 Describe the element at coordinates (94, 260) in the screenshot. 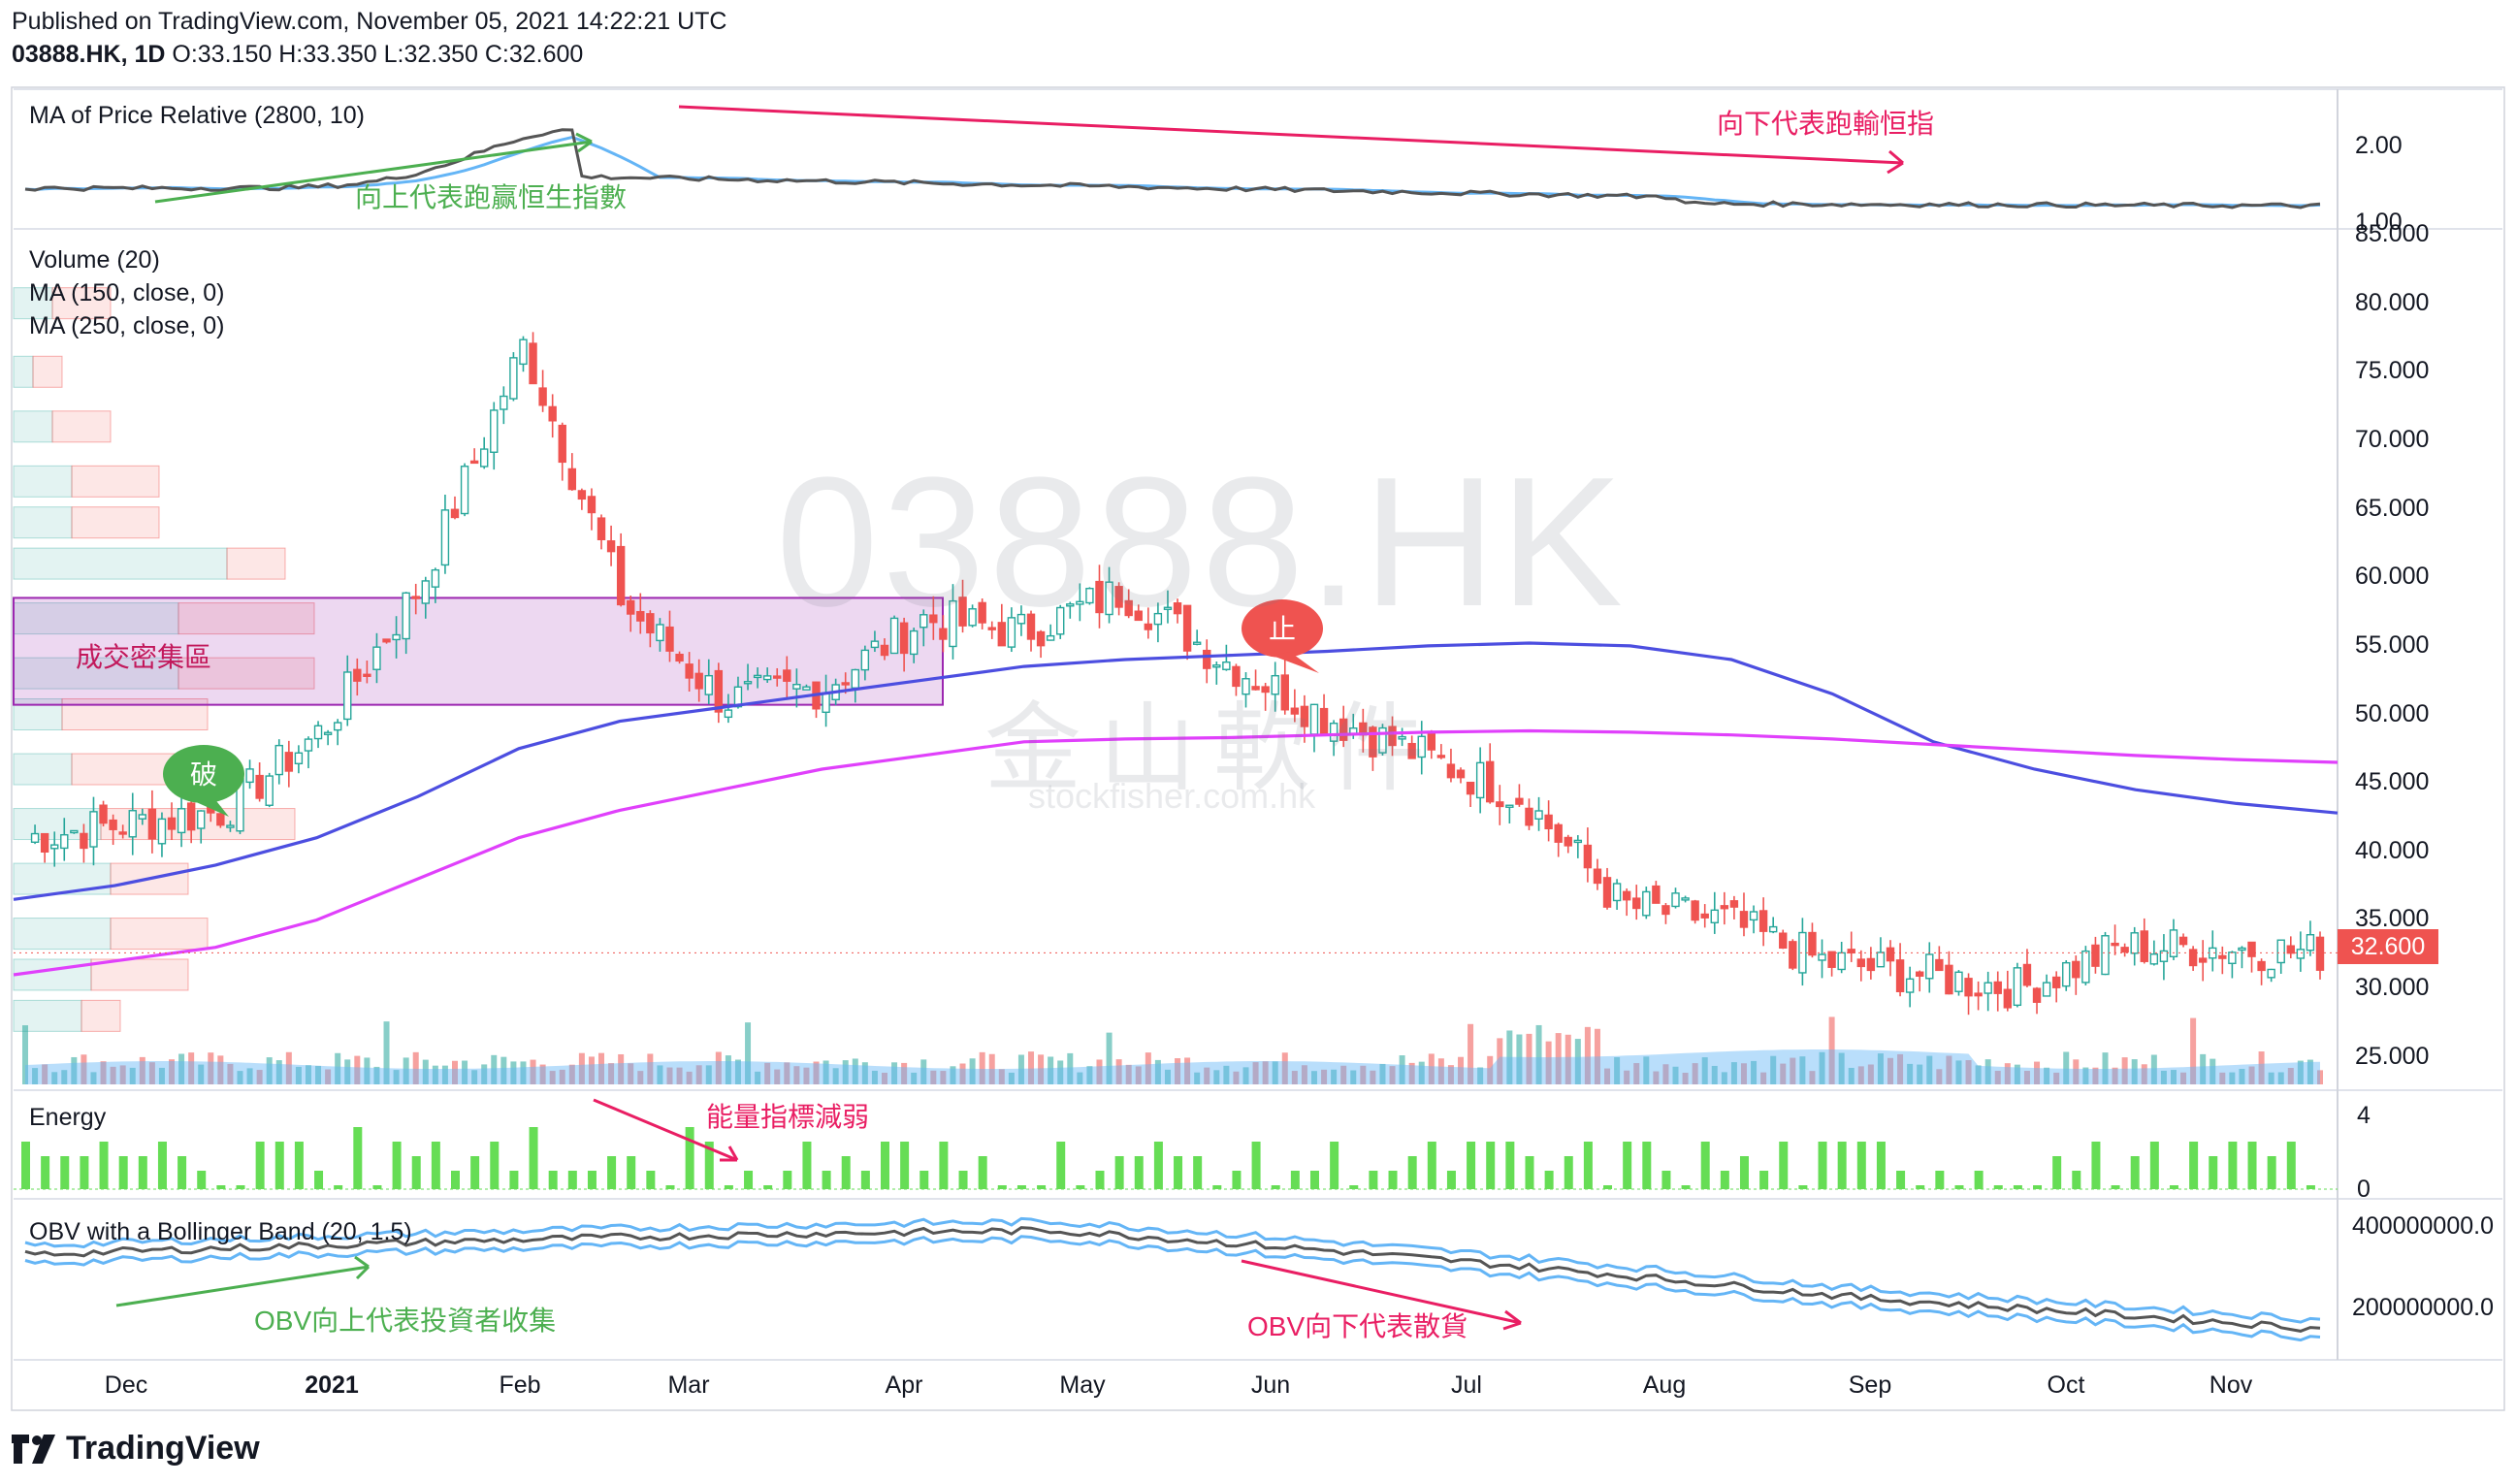

I see `volume-label: Volume (20)` at that location.